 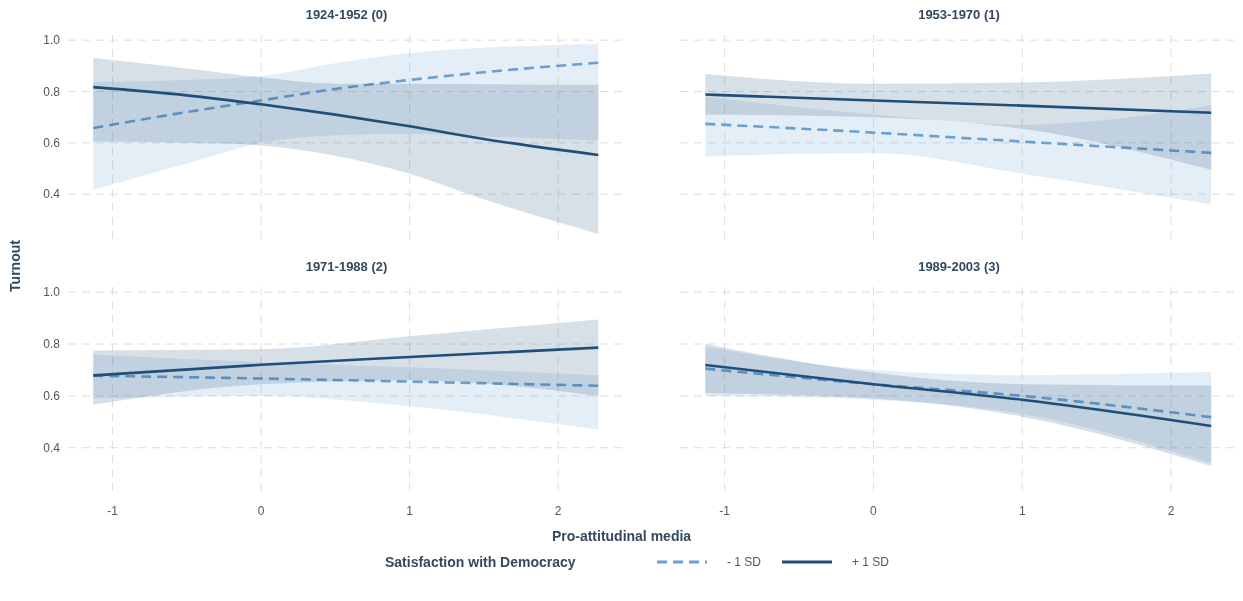 I want to click on chart-title: 1971-1988 (2), so click(x=346, y=266).